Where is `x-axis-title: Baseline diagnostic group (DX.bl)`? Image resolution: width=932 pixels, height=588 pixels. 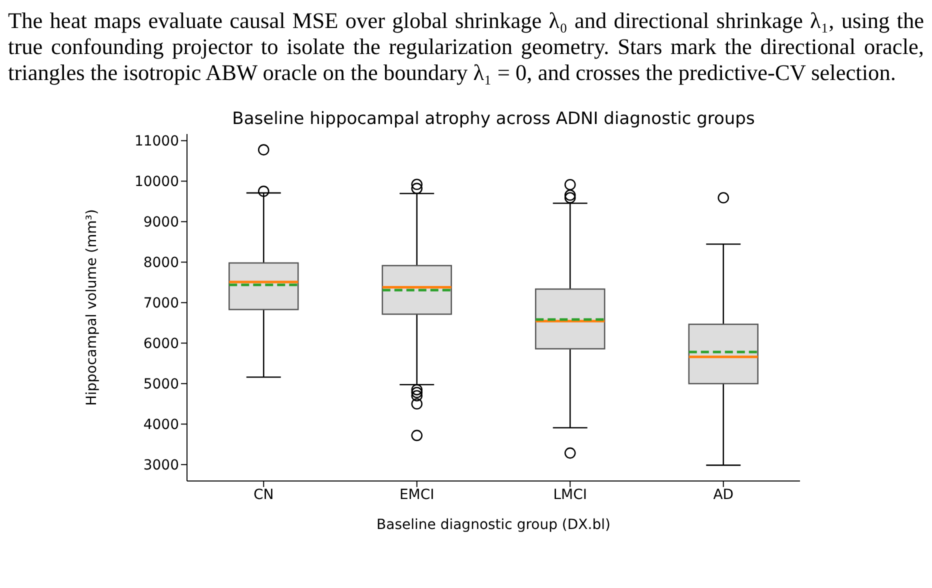
x-axis-title: Baseline diagnostic group (DX.bl) is located at coordinates (493, 525).